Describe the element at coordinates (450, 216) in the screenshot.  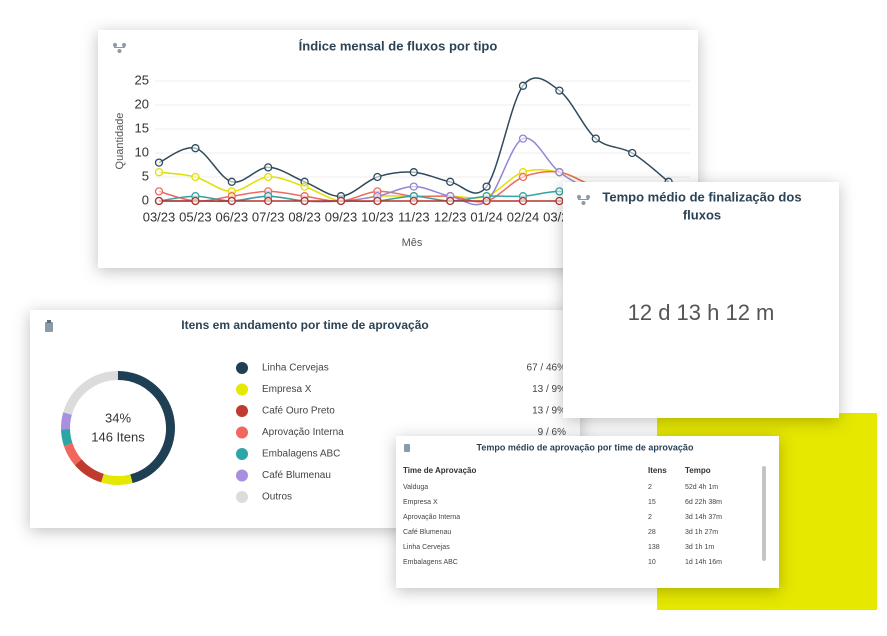
I see `x-tick-label: 12/23` at that location.